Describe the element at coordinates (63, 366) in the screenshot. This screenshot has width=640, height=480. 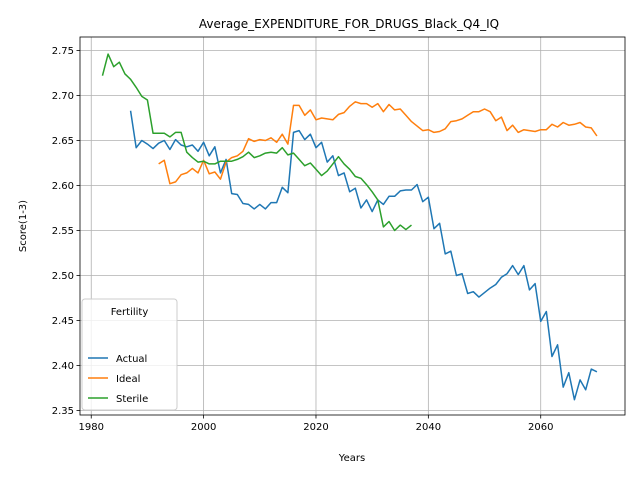
I see `y-tick-label: 2.40` at that location.